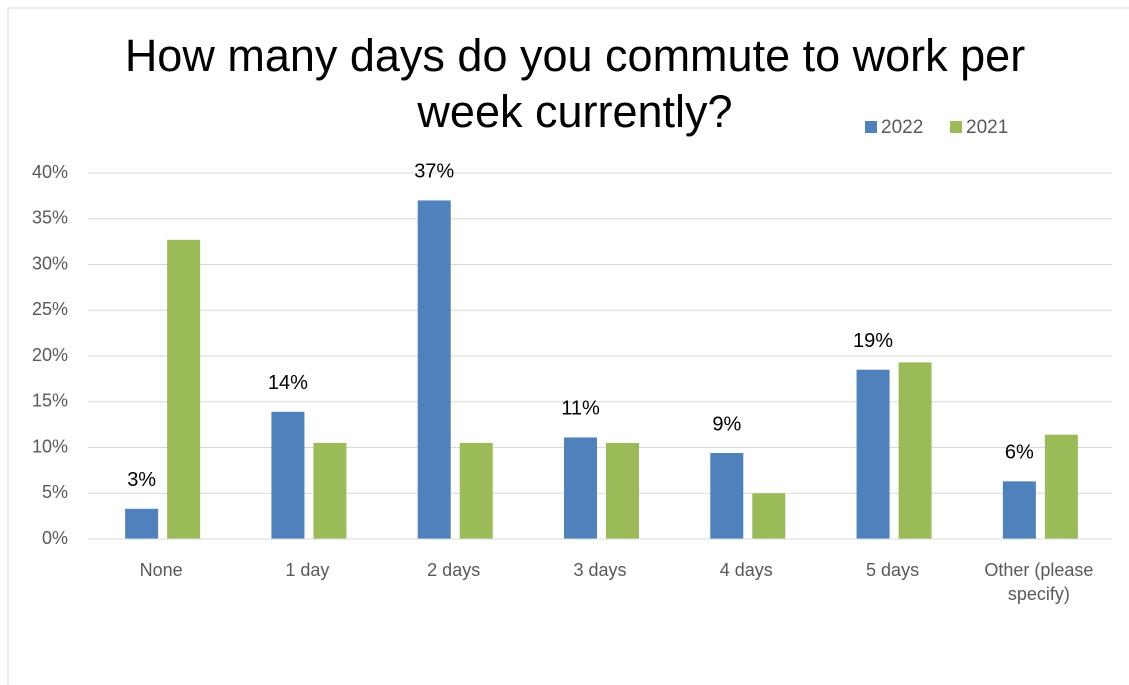  Describe the element at coordinates (55, 492) in the screenshot. I see `y-tick-label: 5%` at that location.